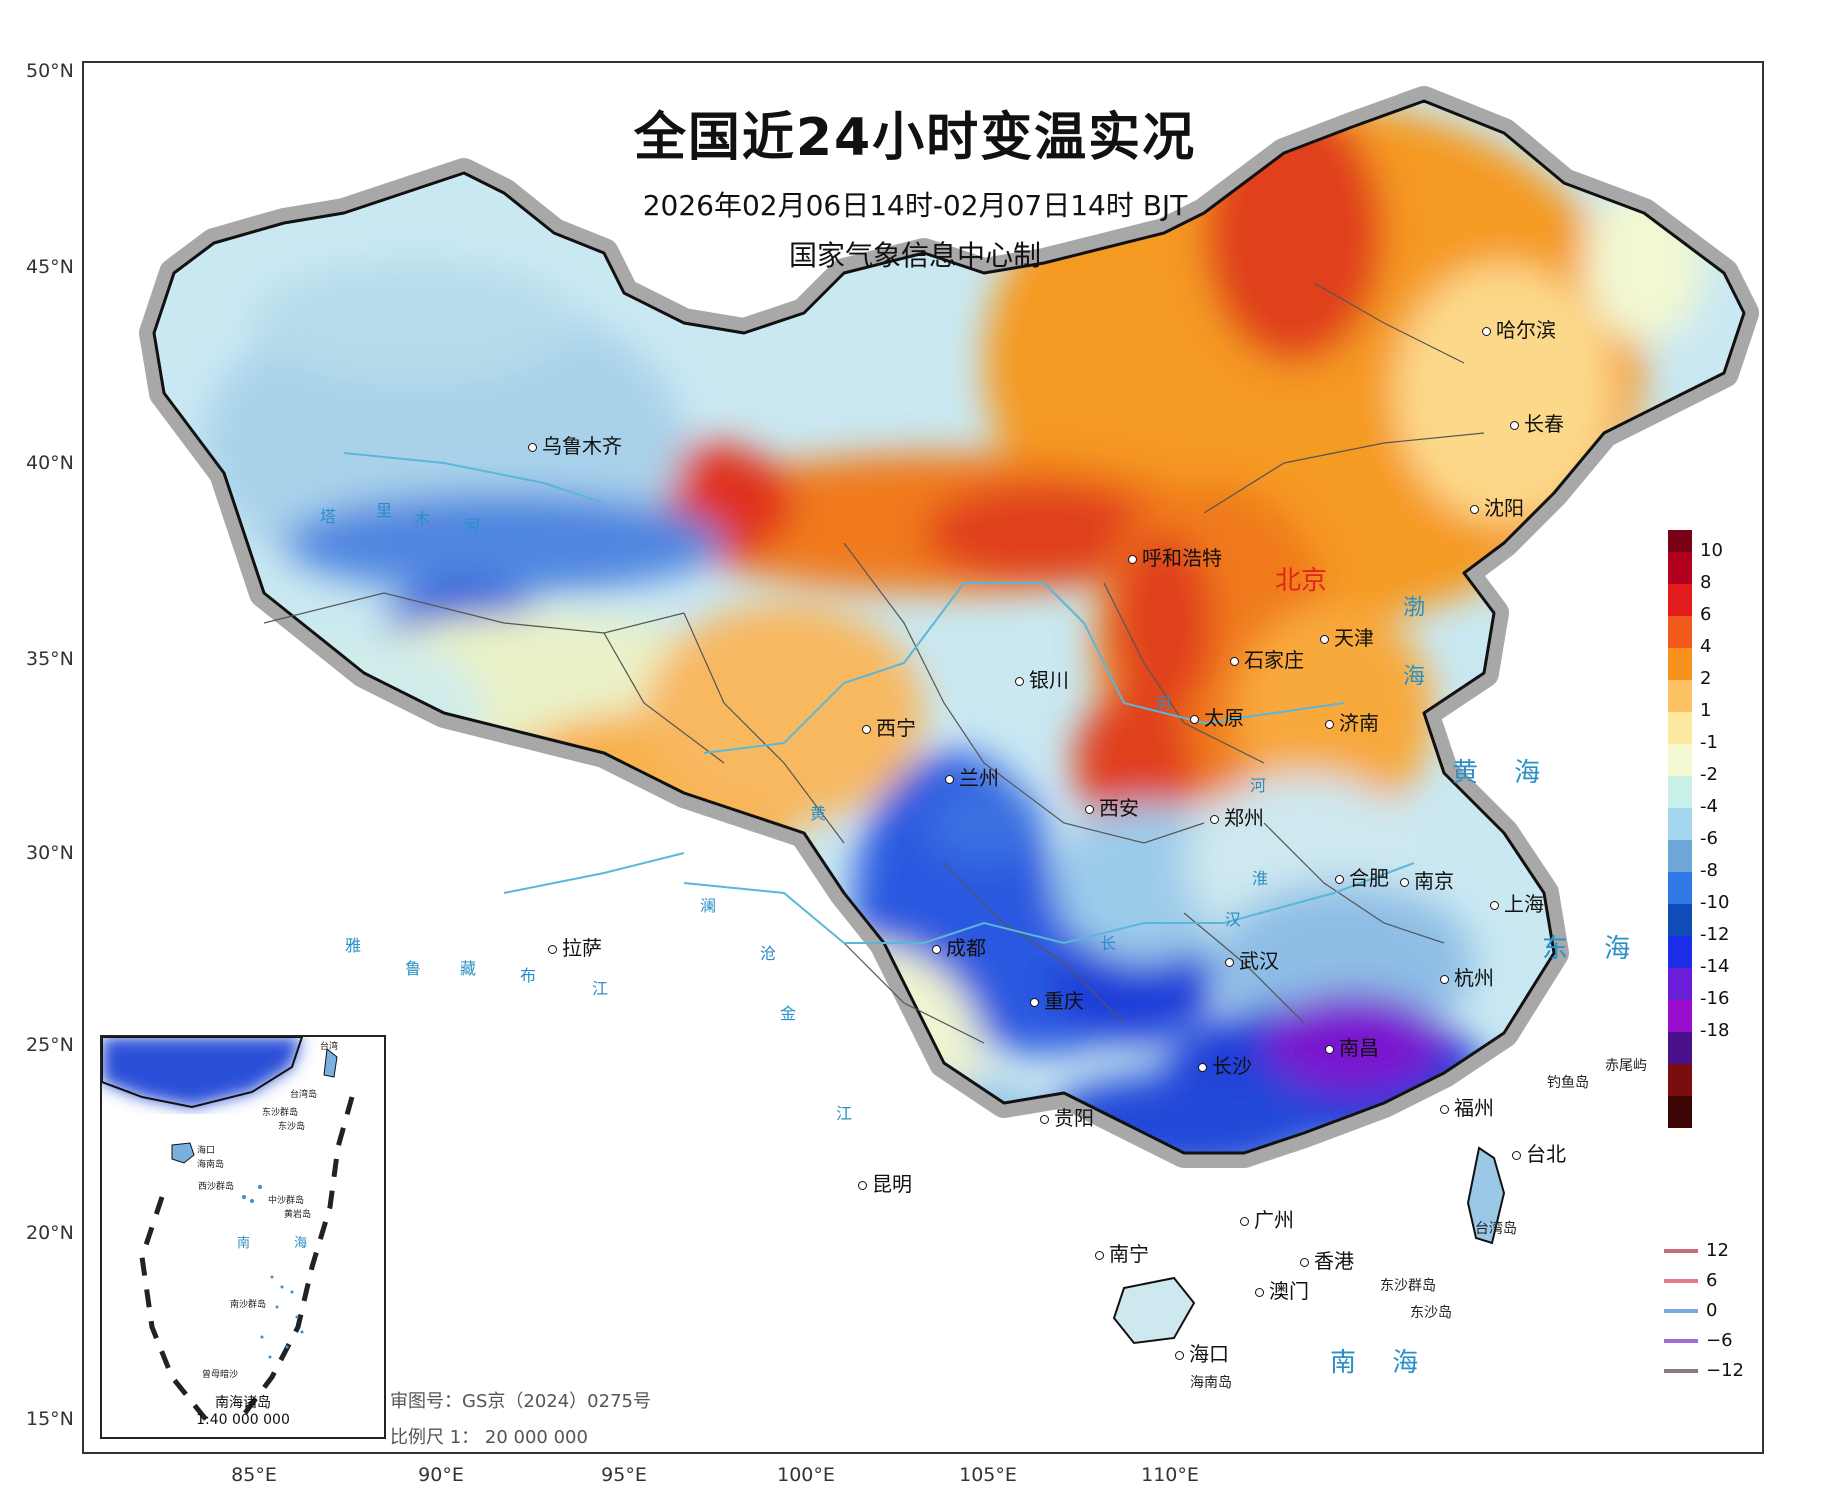 This screenshot has height=1500, width=1840. What do you see at coordinates (915, 205) in the screenshot?
I see `map-subtitle: 2026年02月06日14时-02月07日14时 BJT` at bounding box center [915, 205].